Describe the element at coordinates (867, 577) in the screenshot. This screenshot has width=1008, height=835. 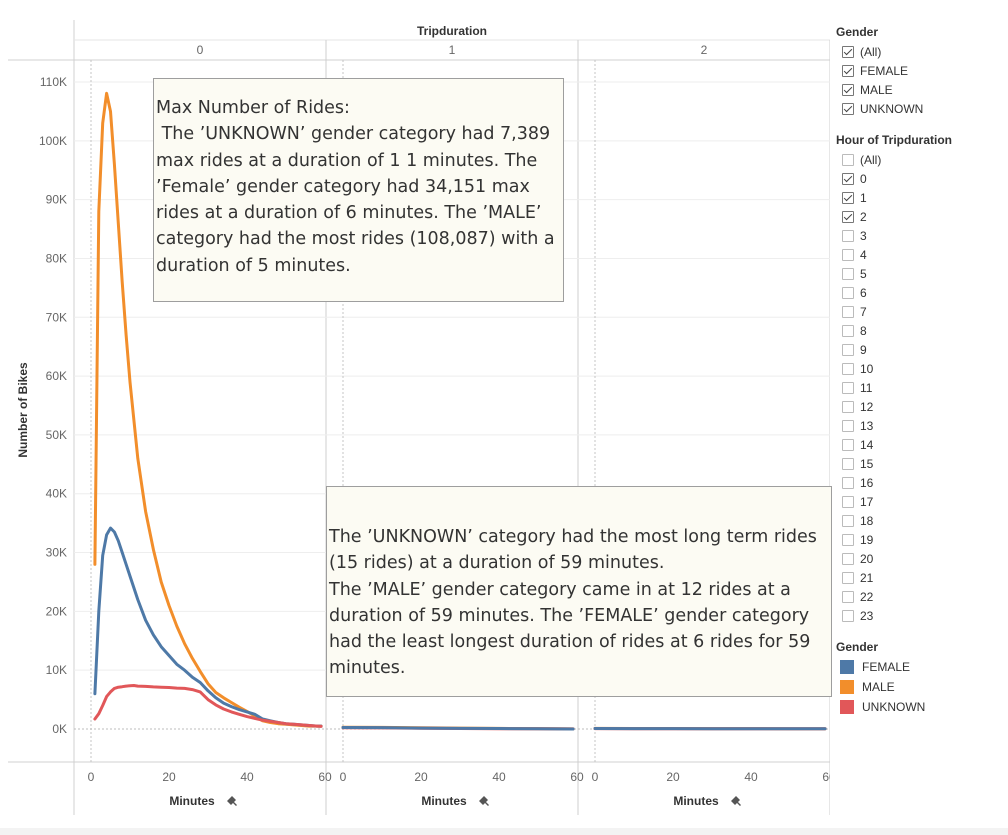
I see `hour-filter-option-label: 21` at that location.